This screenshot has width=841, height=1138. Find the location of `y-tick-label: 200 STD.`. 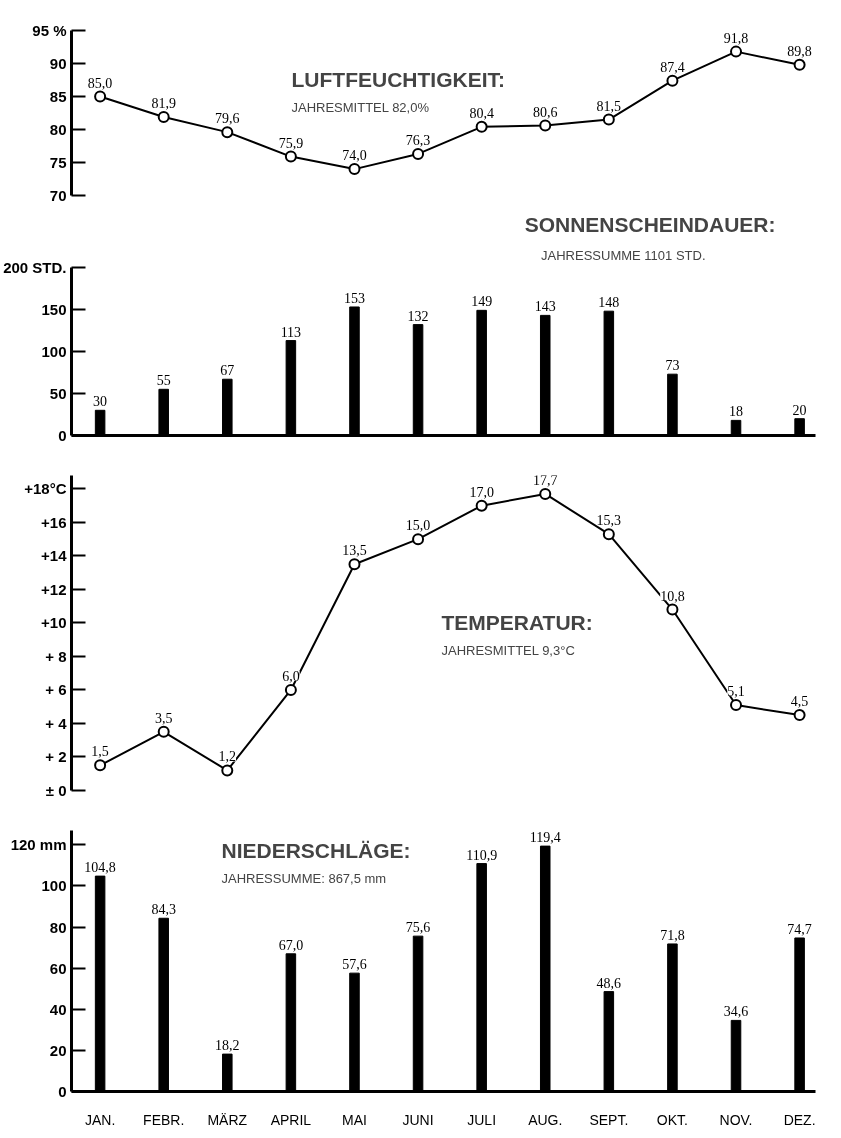

y-tick-label: 200 STD. is located at coordinates (35, 267).